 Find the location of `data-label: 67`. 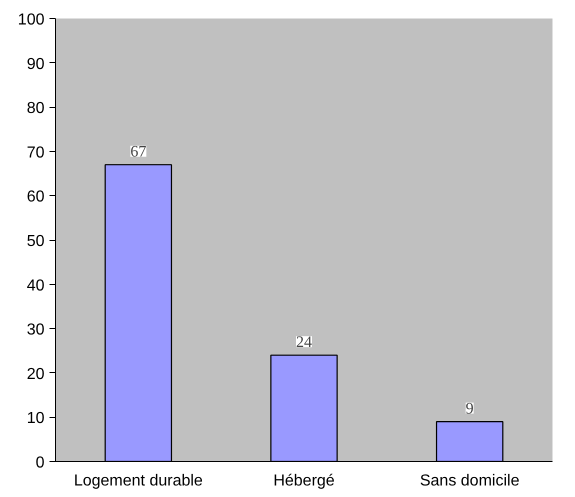

data-label: 67 is located at coordinates (138, 152).